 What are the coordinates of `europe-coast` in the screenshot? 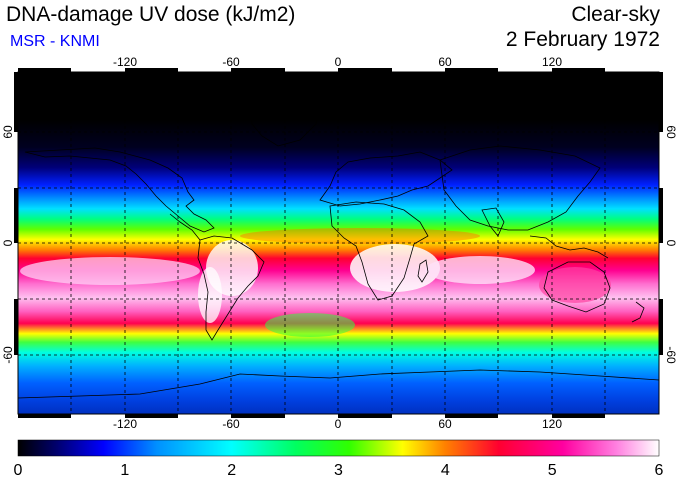 It's located at (386, 179).